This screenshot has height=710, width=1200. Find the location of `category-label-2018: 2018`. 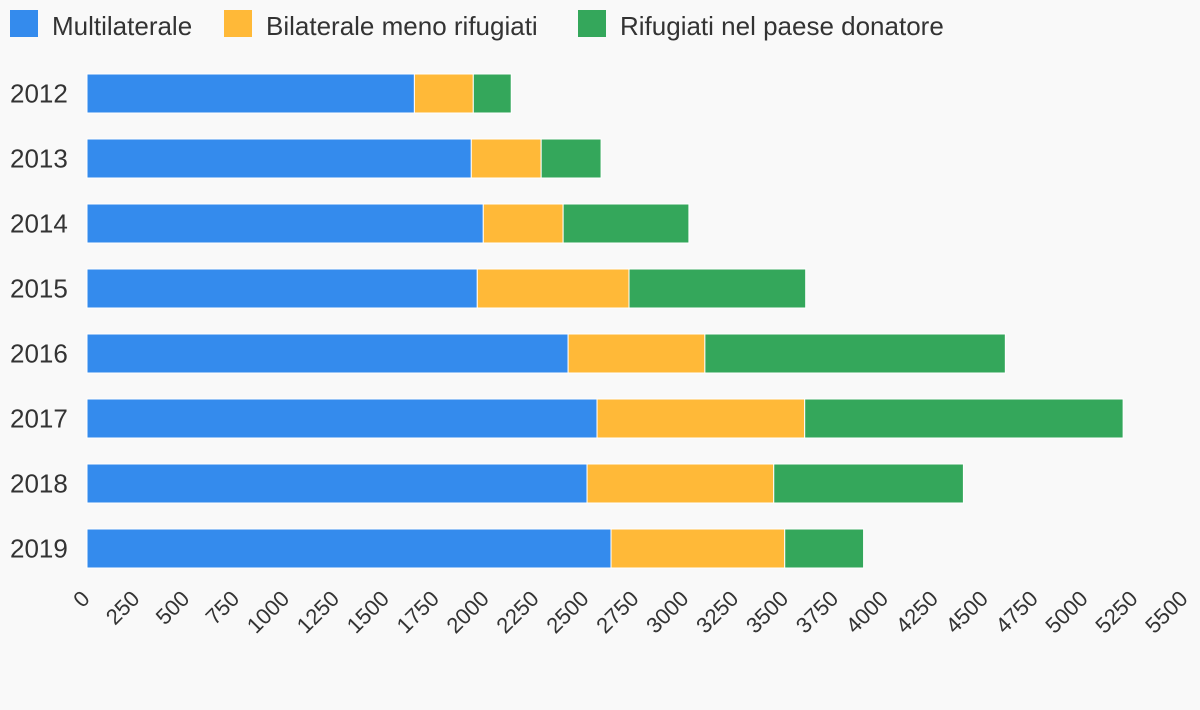

category-label-2018: 2018 is located at coordinates (39, 484).